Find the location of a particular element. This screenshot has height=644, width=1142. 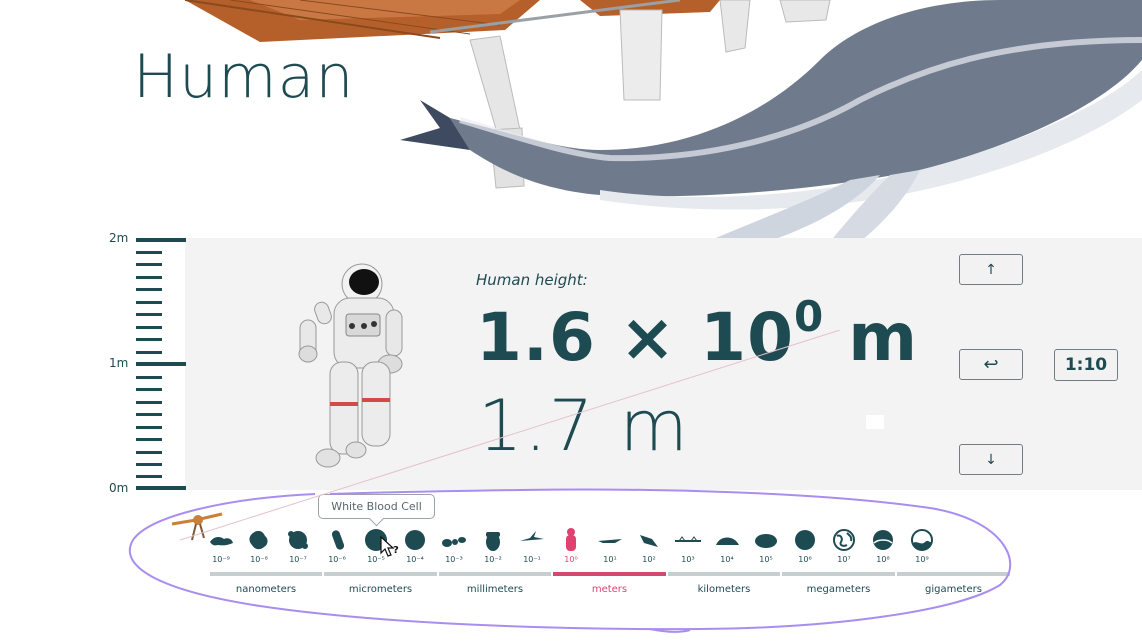

page-title: Human is located at coordinates (243, 77).